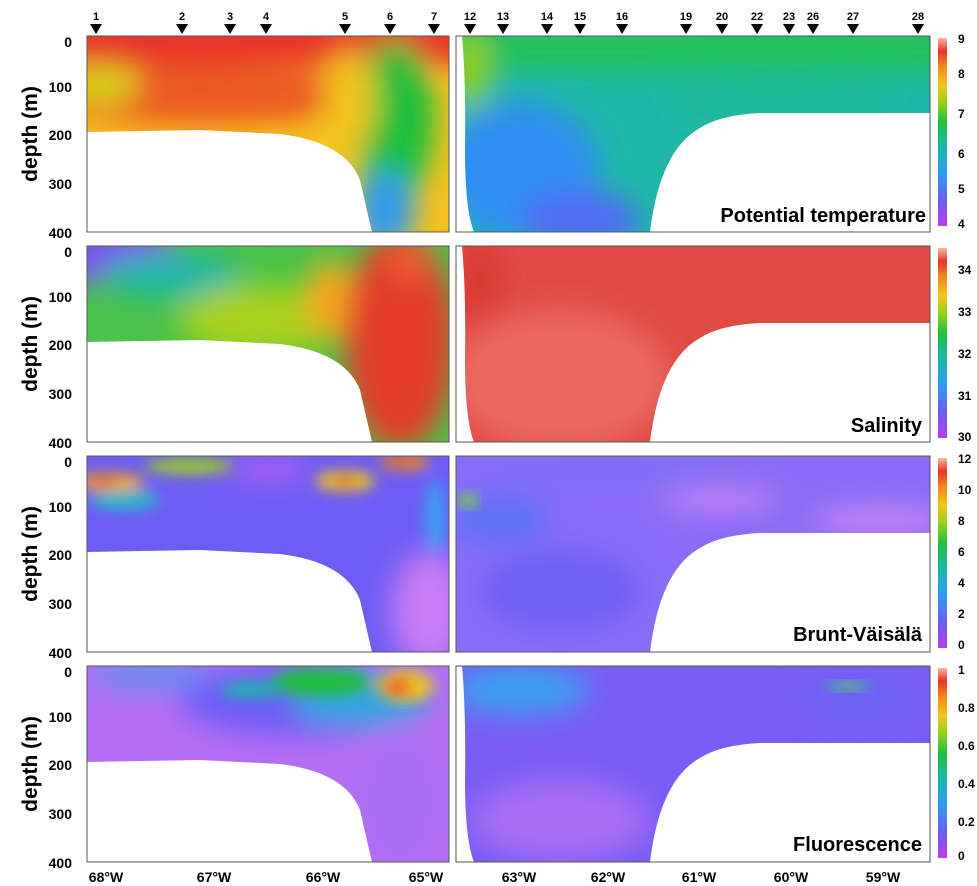 The height and width of the screenshot is (886, 977). What do you see at coordinates (966, 822) in the screenshot?
I see `panel-3-cbar-tick-4: 0.2` at bounding box center [966, 822].